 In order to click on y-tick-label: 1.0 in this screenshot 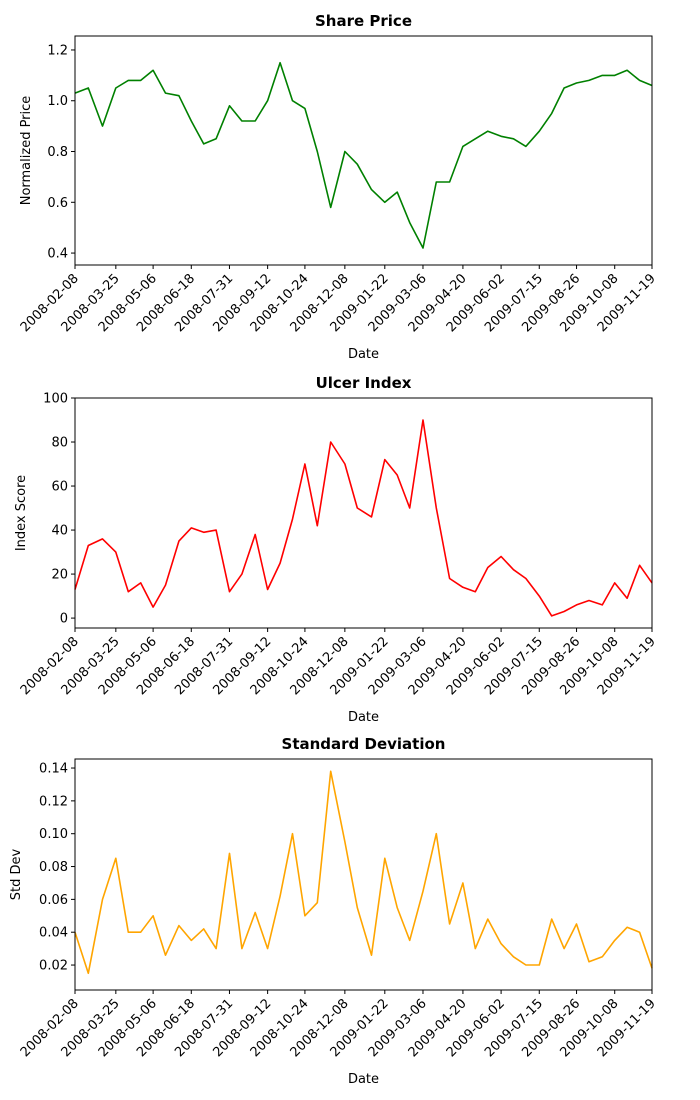, I will do `click(57, 101)`.